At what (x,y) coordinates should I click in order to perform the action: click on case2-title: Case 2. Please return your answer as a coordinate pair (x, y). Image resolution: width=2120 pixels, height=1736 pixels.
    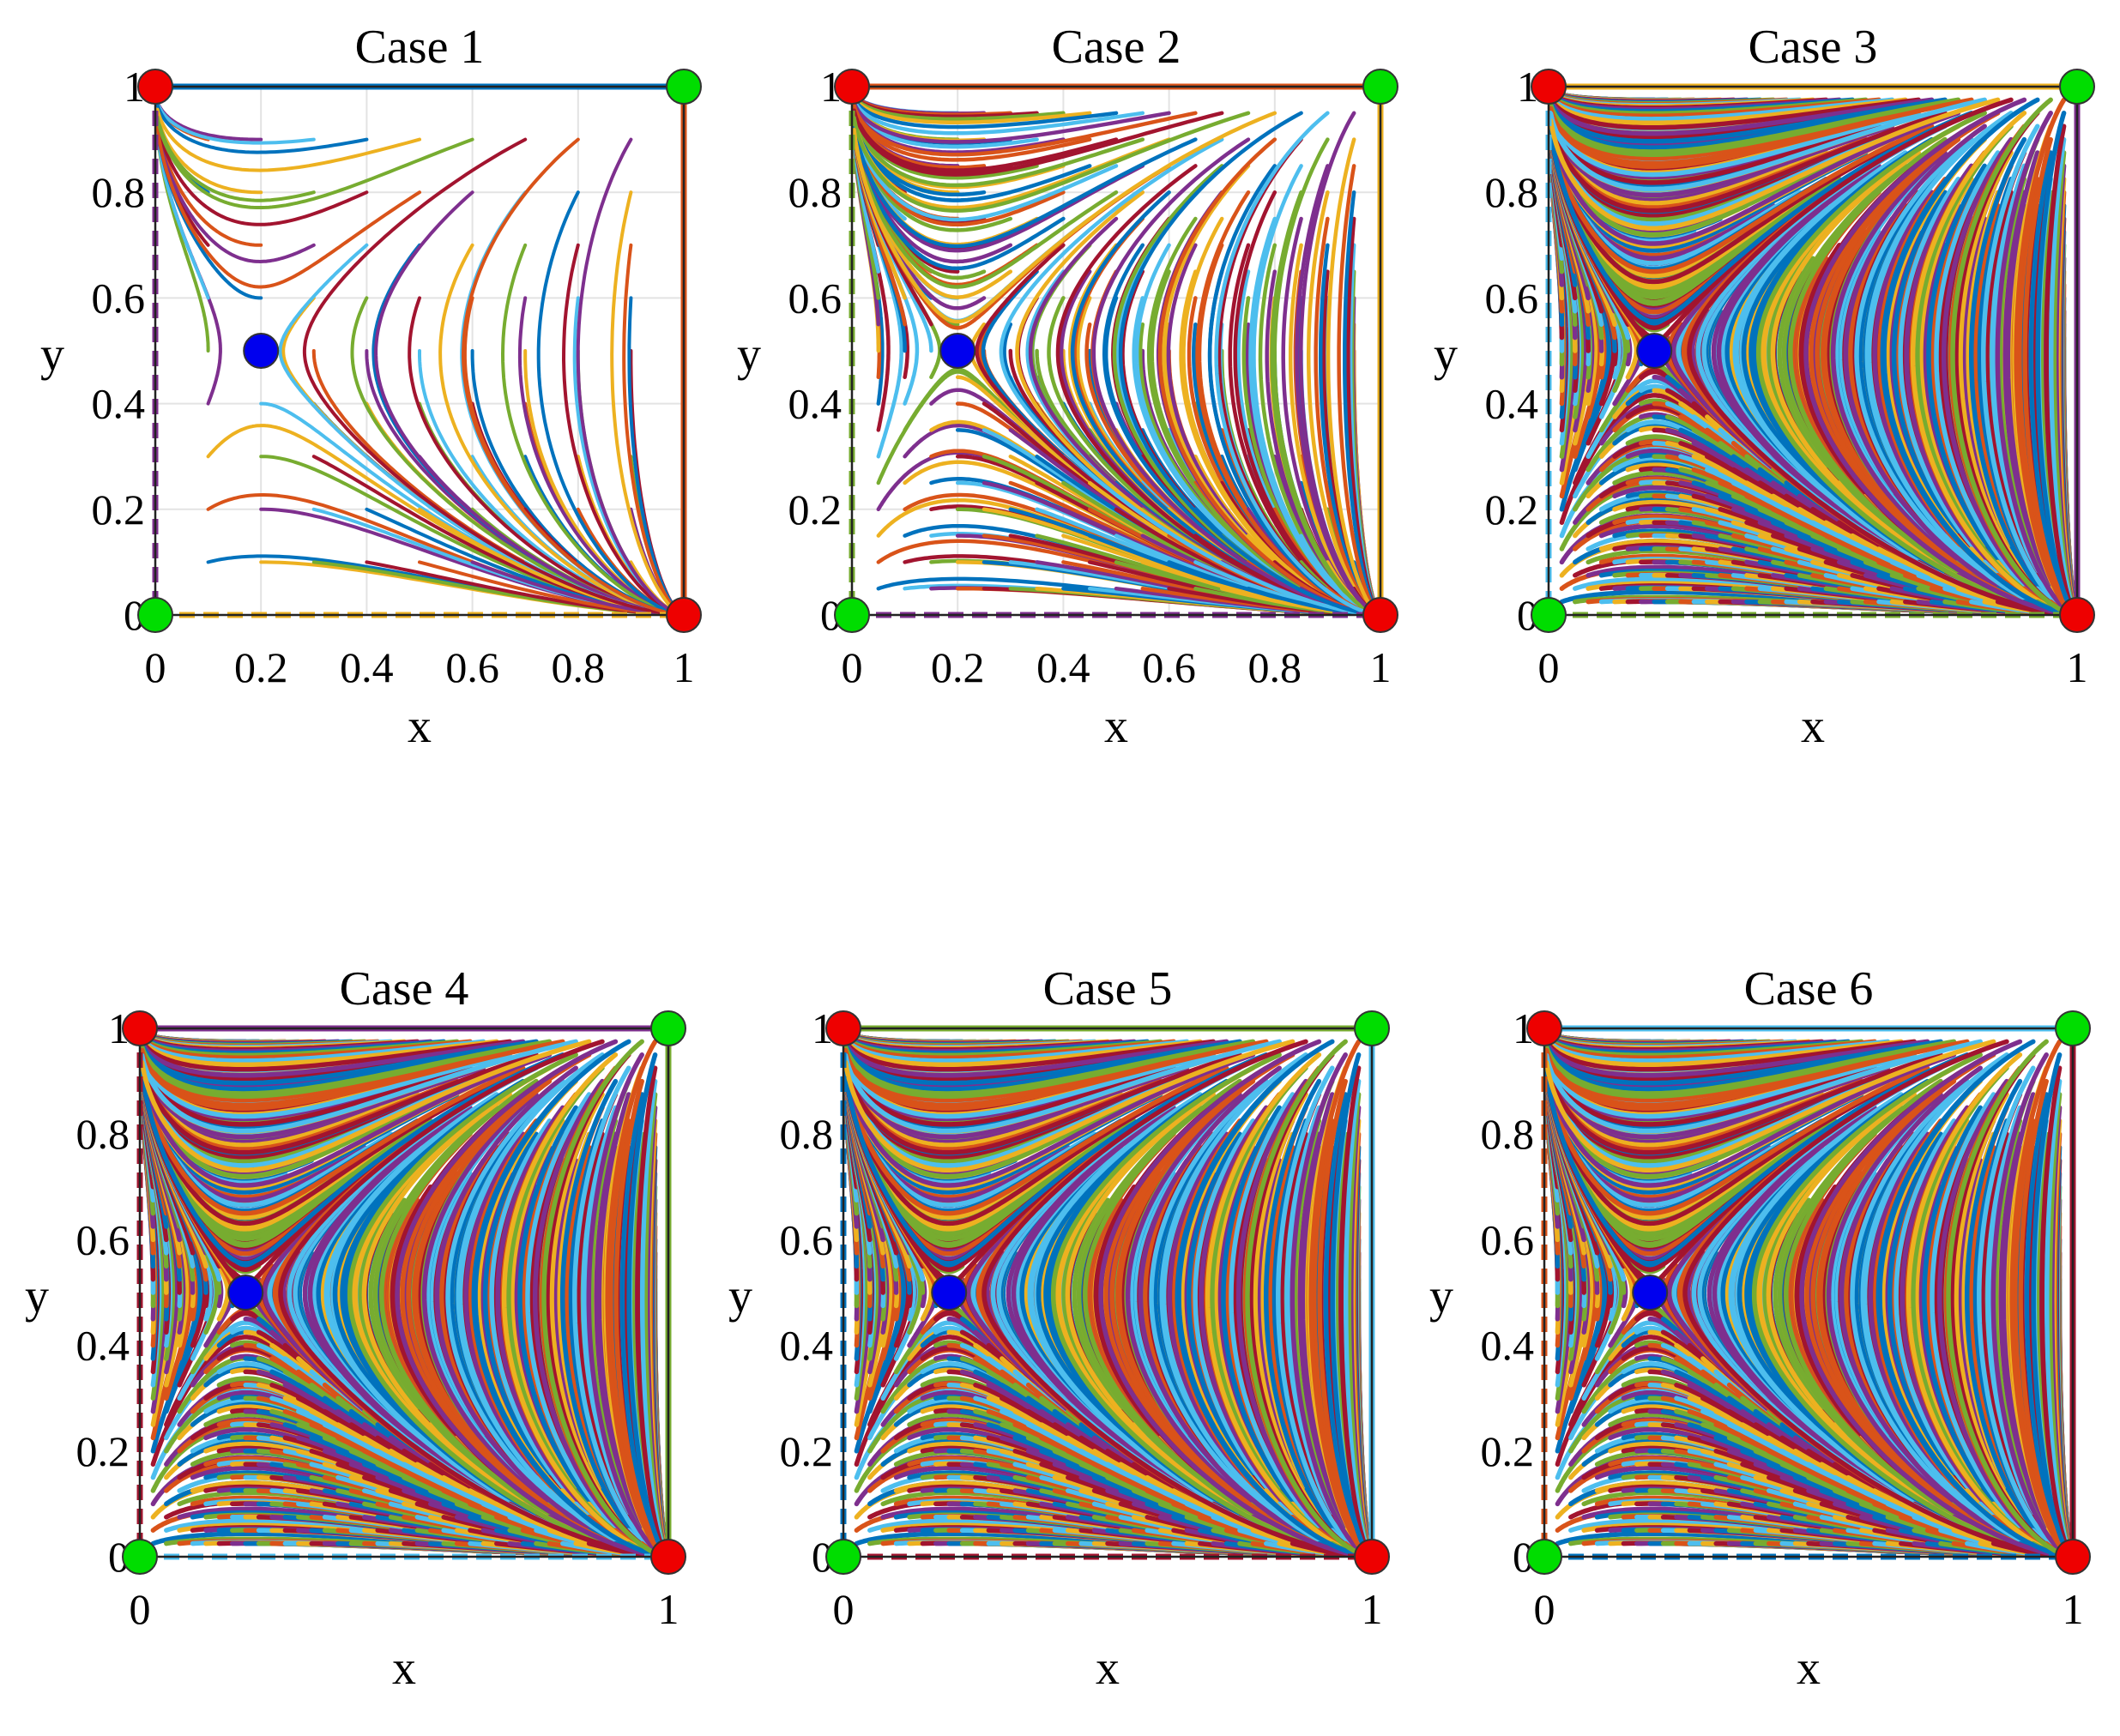
    Looking at the image, I should click on (1116, 47).